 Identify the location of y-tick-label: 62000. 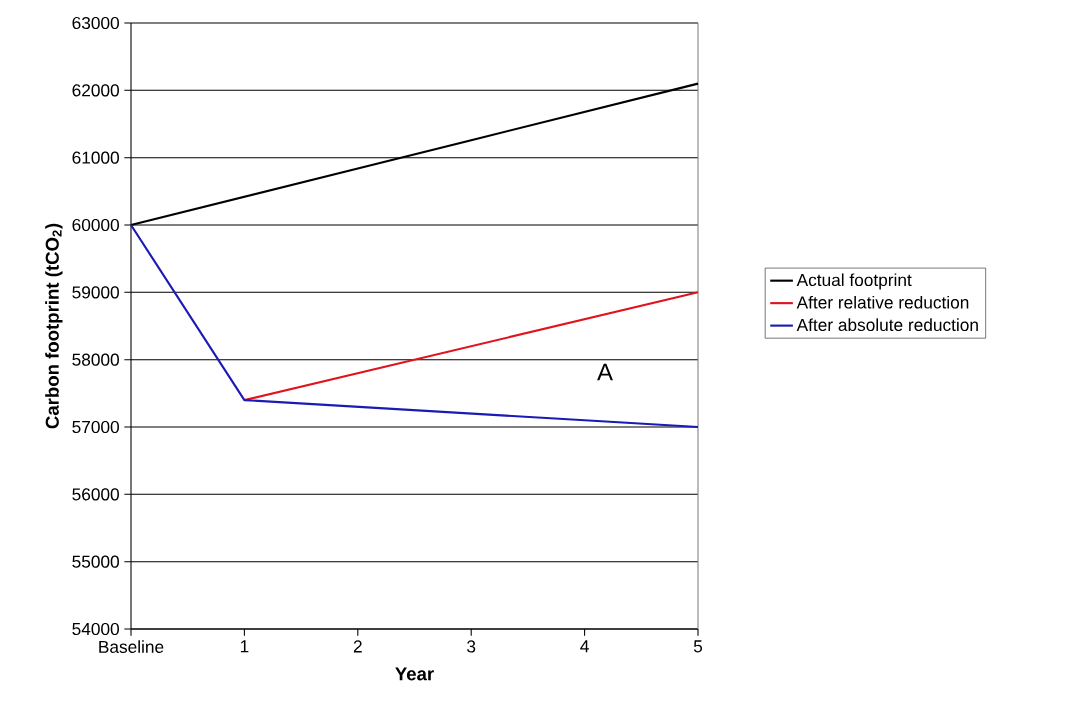
(95, 90).